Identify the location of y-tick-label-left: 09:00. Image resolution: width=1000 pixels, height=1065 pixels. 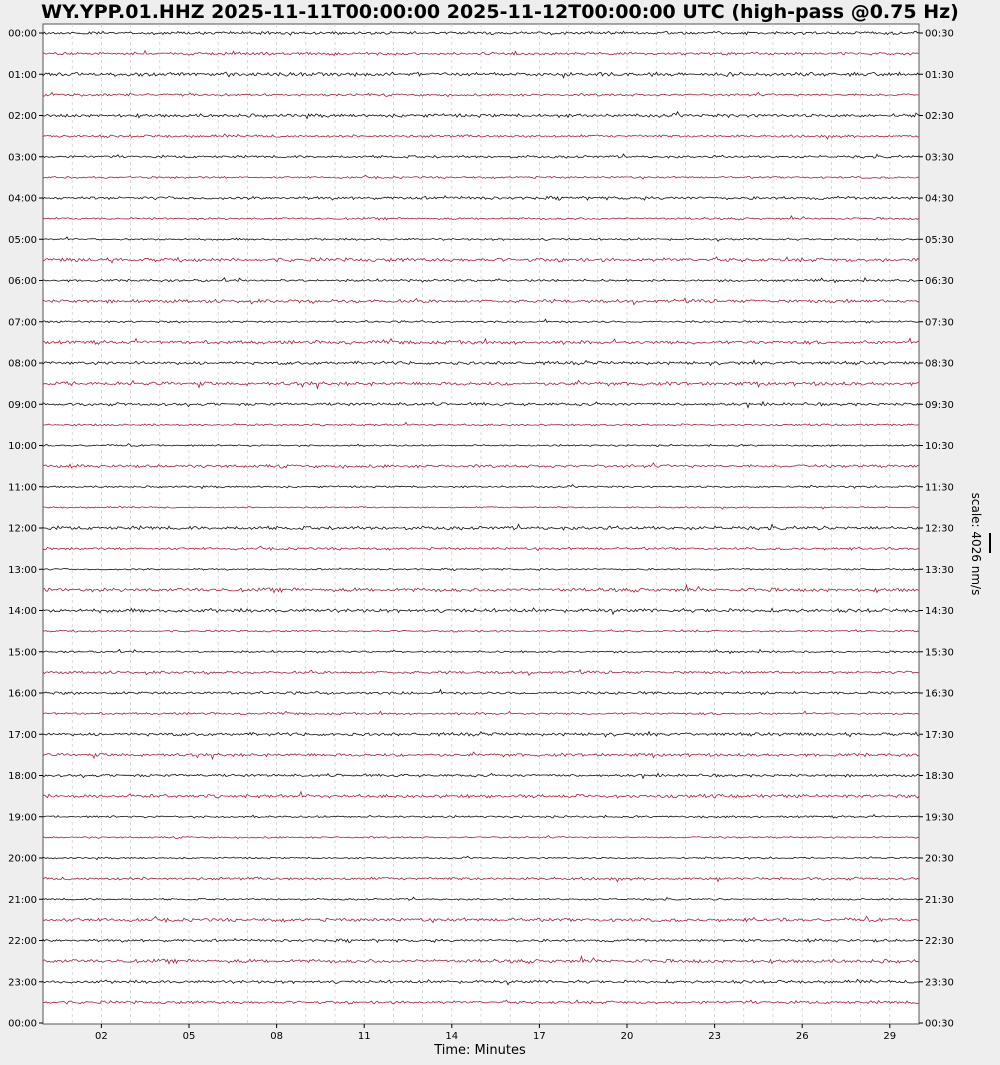
(22, 405).